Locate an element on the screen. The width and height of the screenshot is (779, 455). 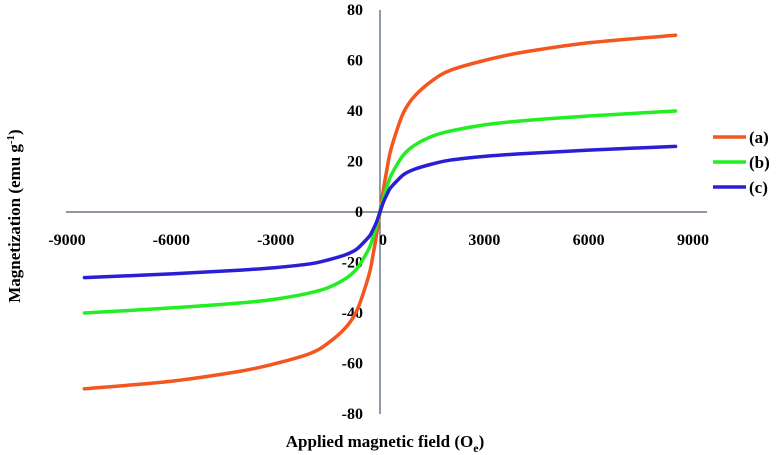
y-tick-label: 0 is located at coordinates (359, 212).